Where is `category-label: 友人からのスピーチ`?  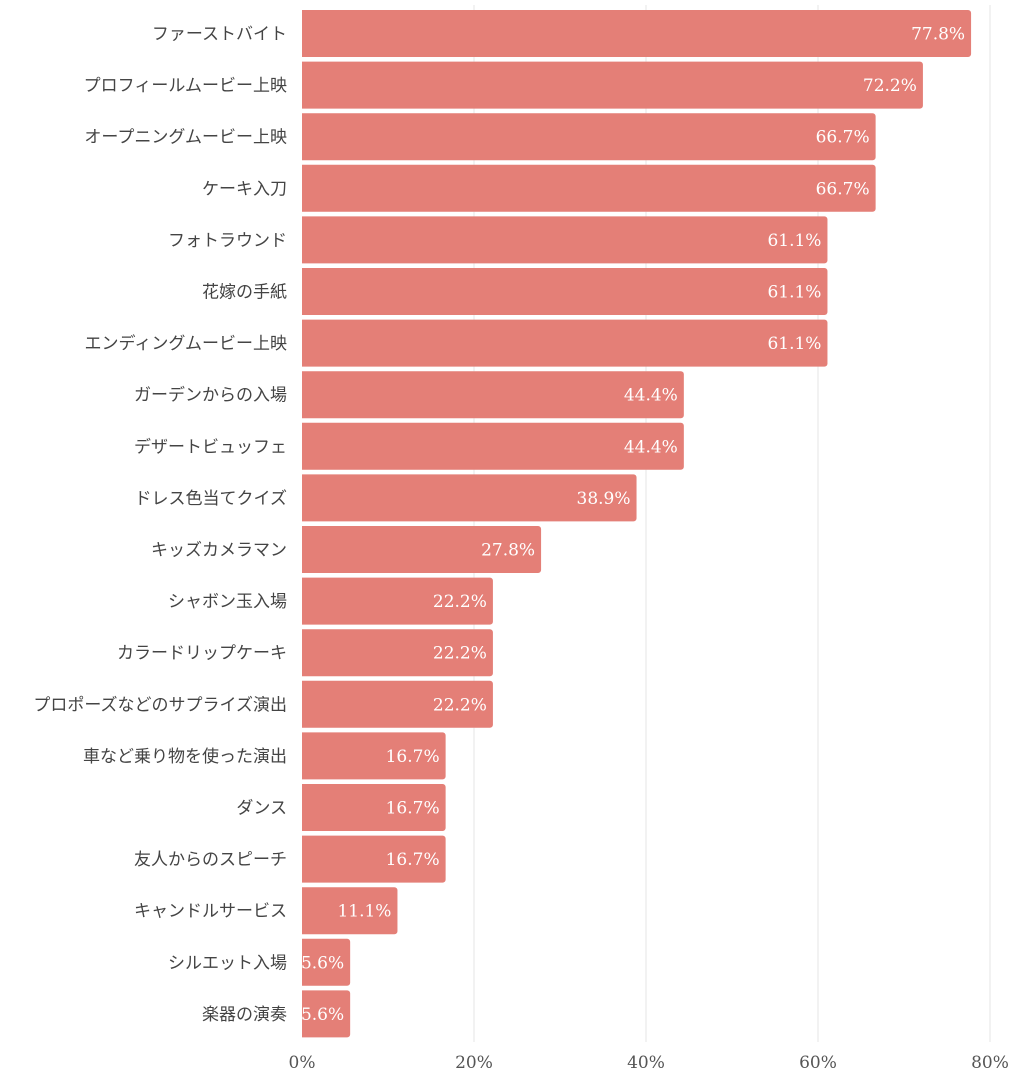 category-label: 友人からのスピーチ is located at coordinates (210, 860).